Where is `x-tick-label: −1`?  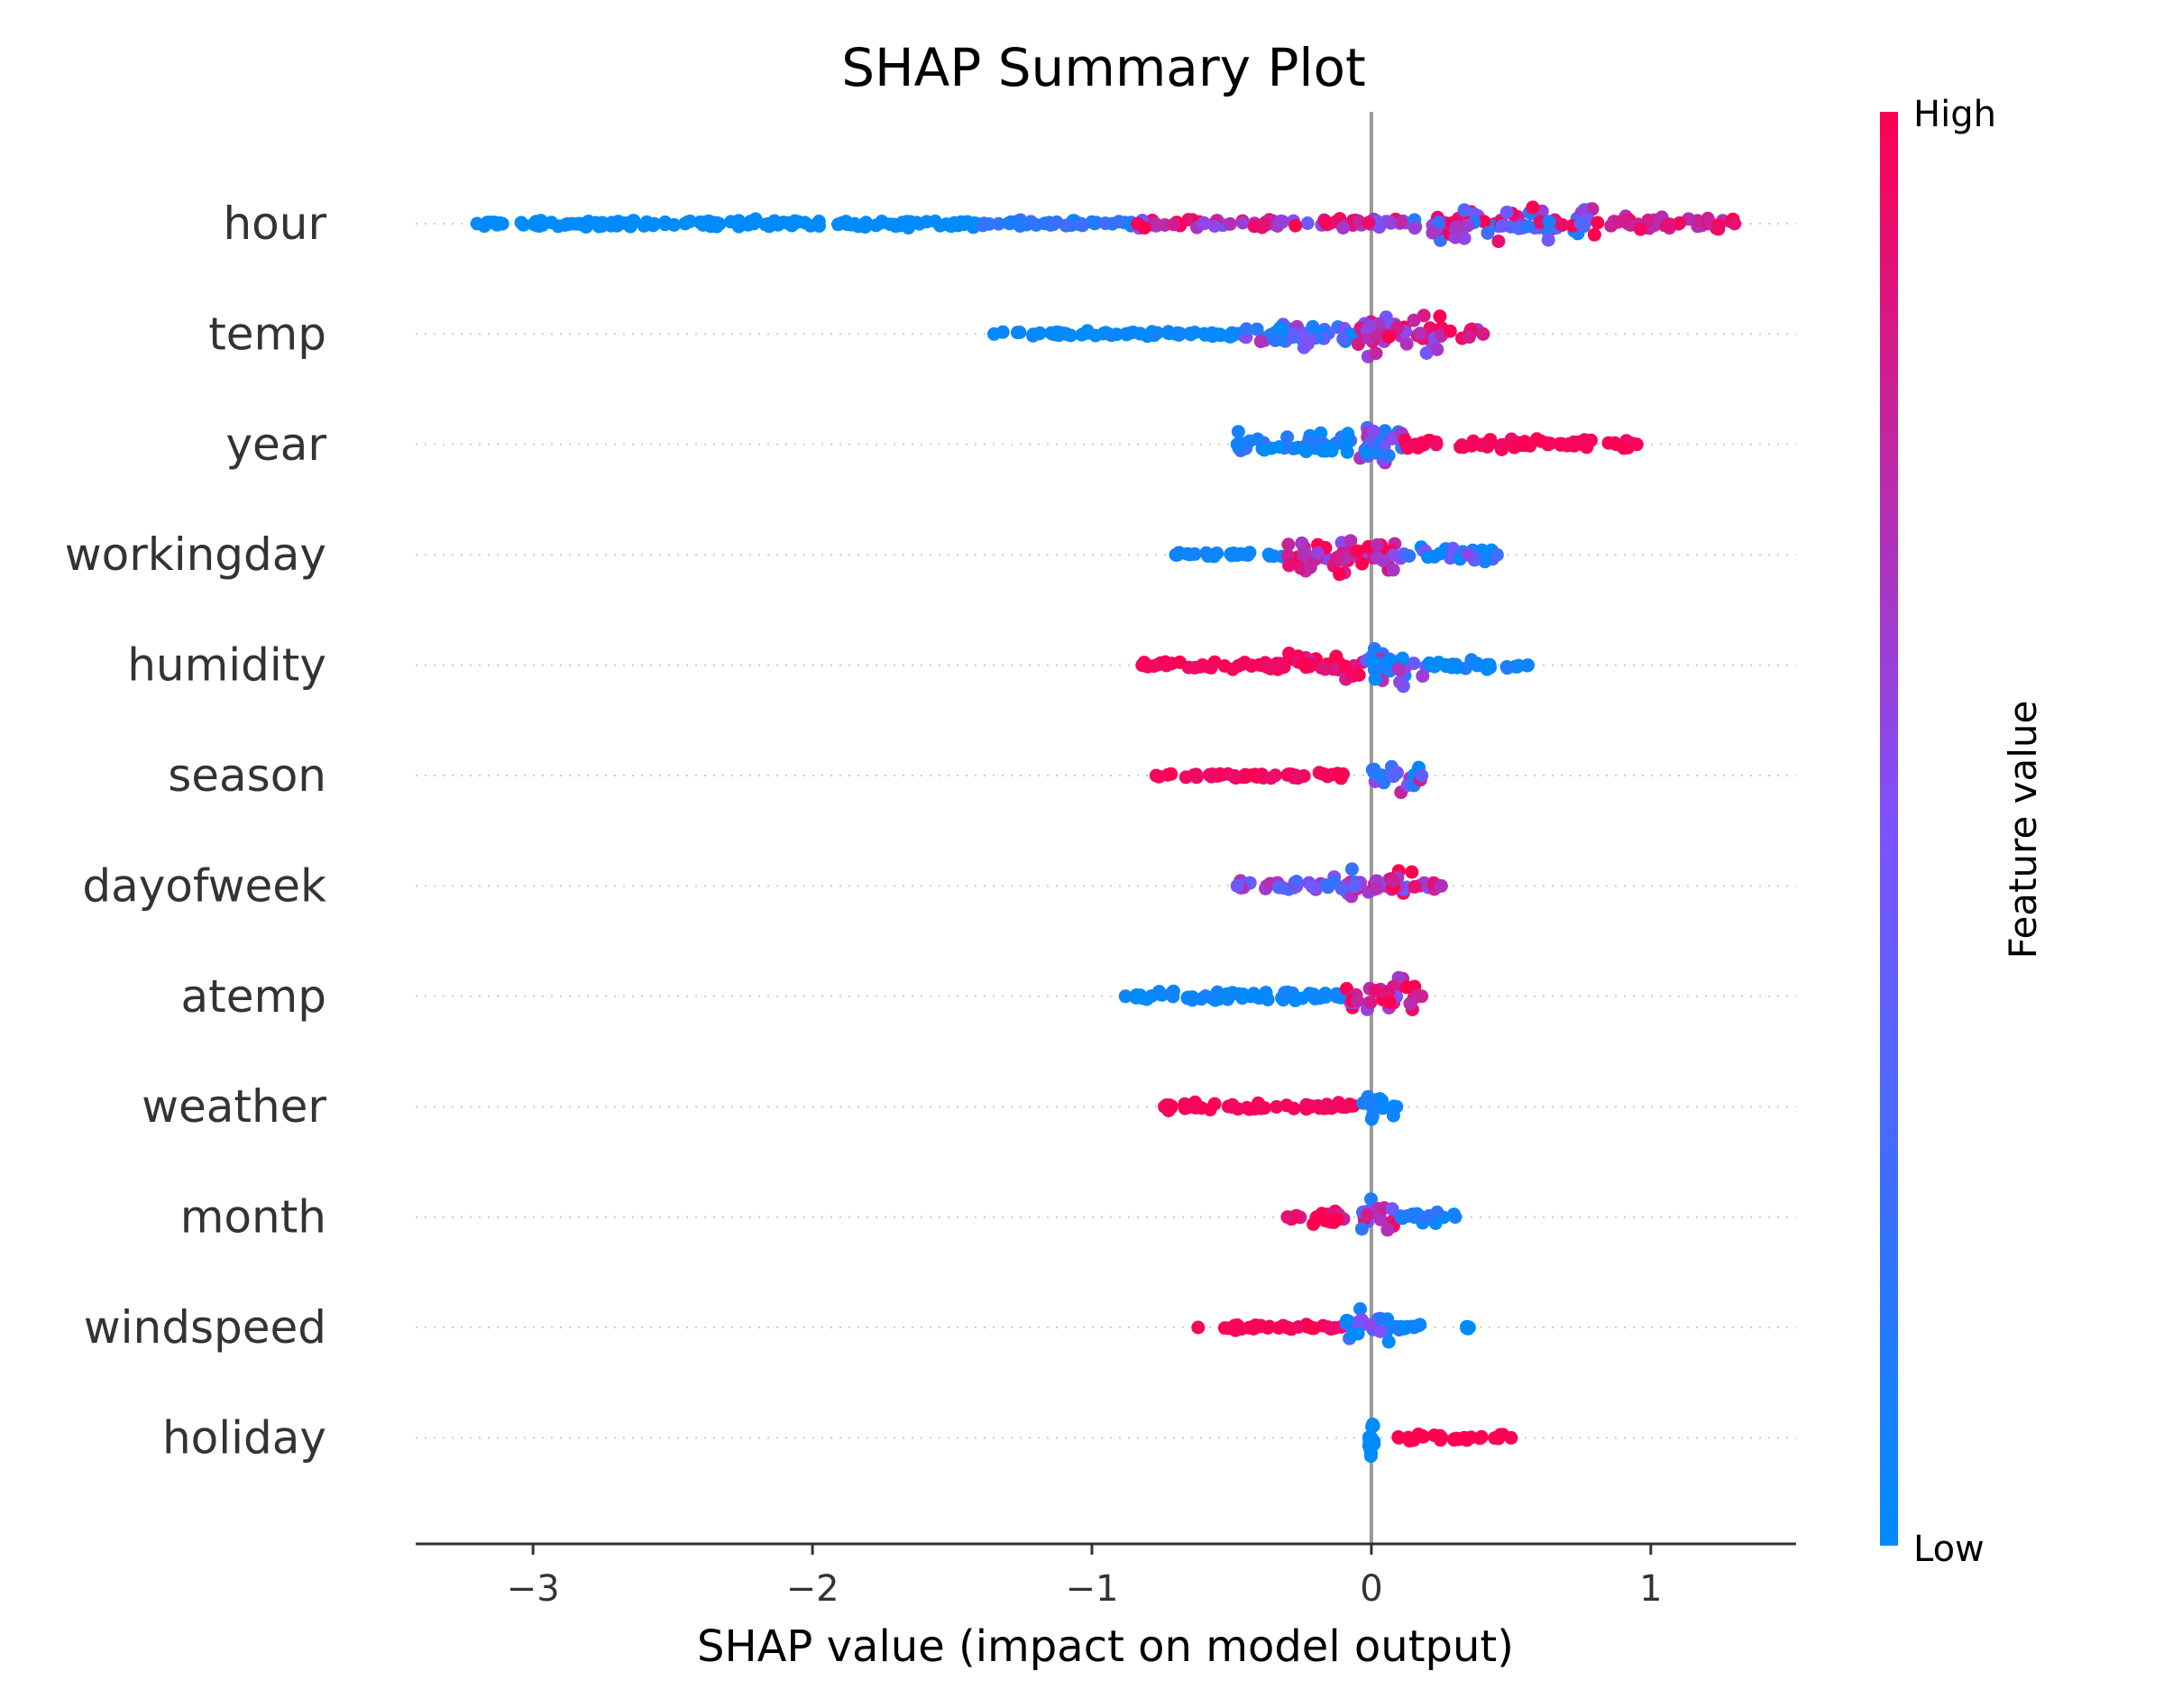
x-tick-label: −1 is located at coordinates (1092, 1589).